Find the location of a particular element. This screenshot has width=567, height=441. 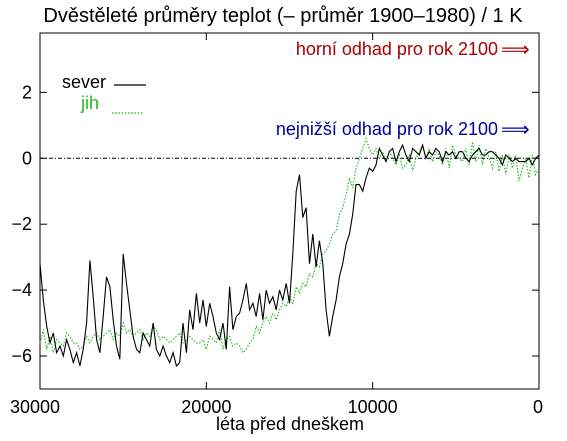

legend-label-jih: jih is located at coordinates (89, 103).